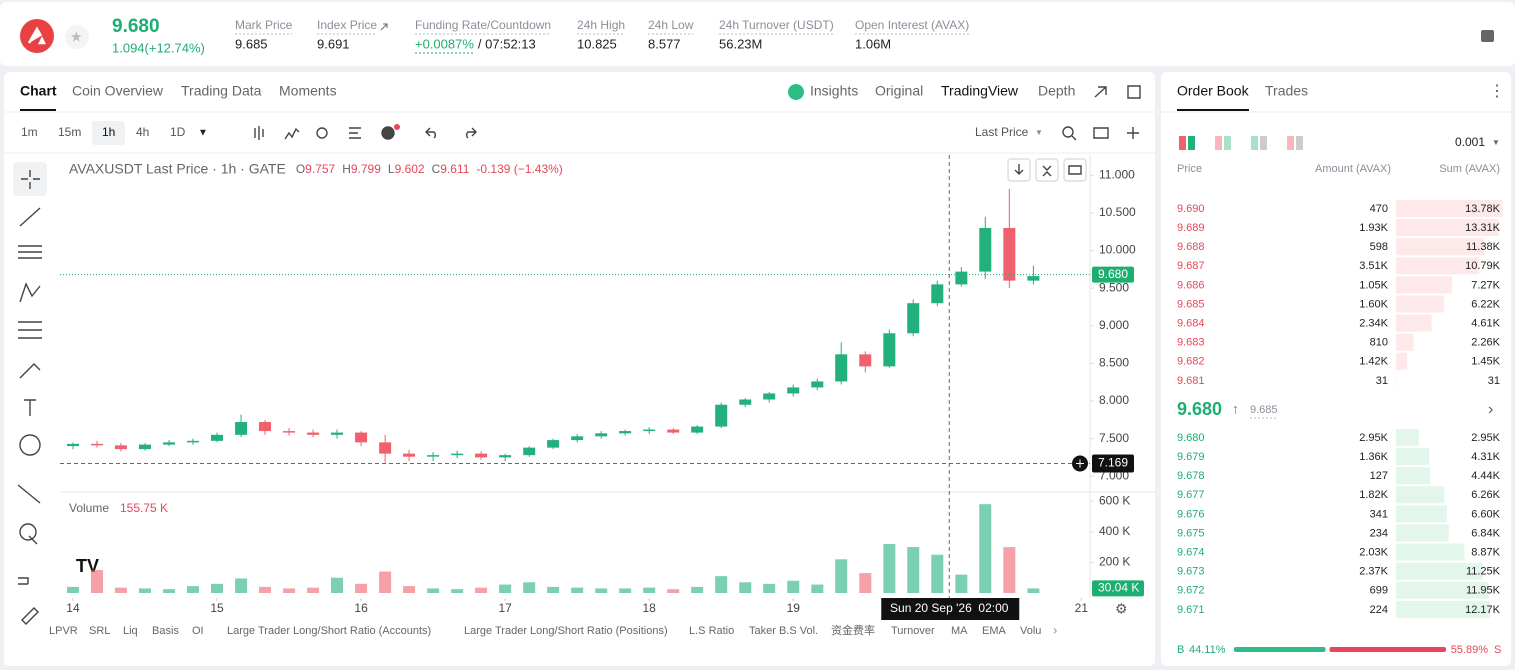 The width and height of the screenshot is (1515, 670). Describe the element at coordinates (959, 631) in the screenshot. I see `indicator: MA` at that location.